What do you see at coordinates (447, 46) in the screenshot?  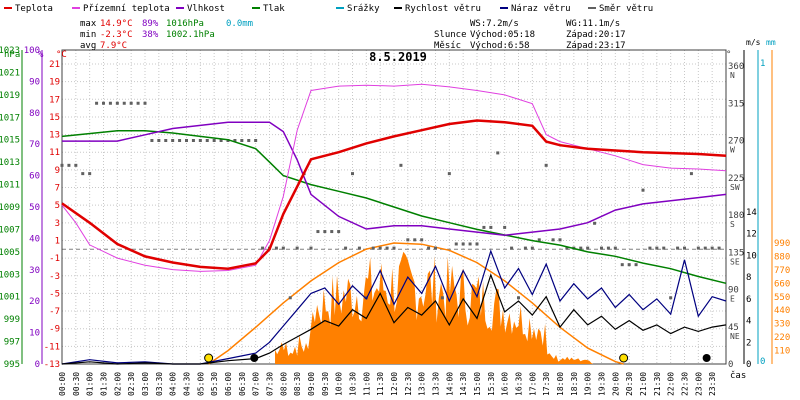 I see `moon-label: Měsíc` at bounding box center [447, 46].